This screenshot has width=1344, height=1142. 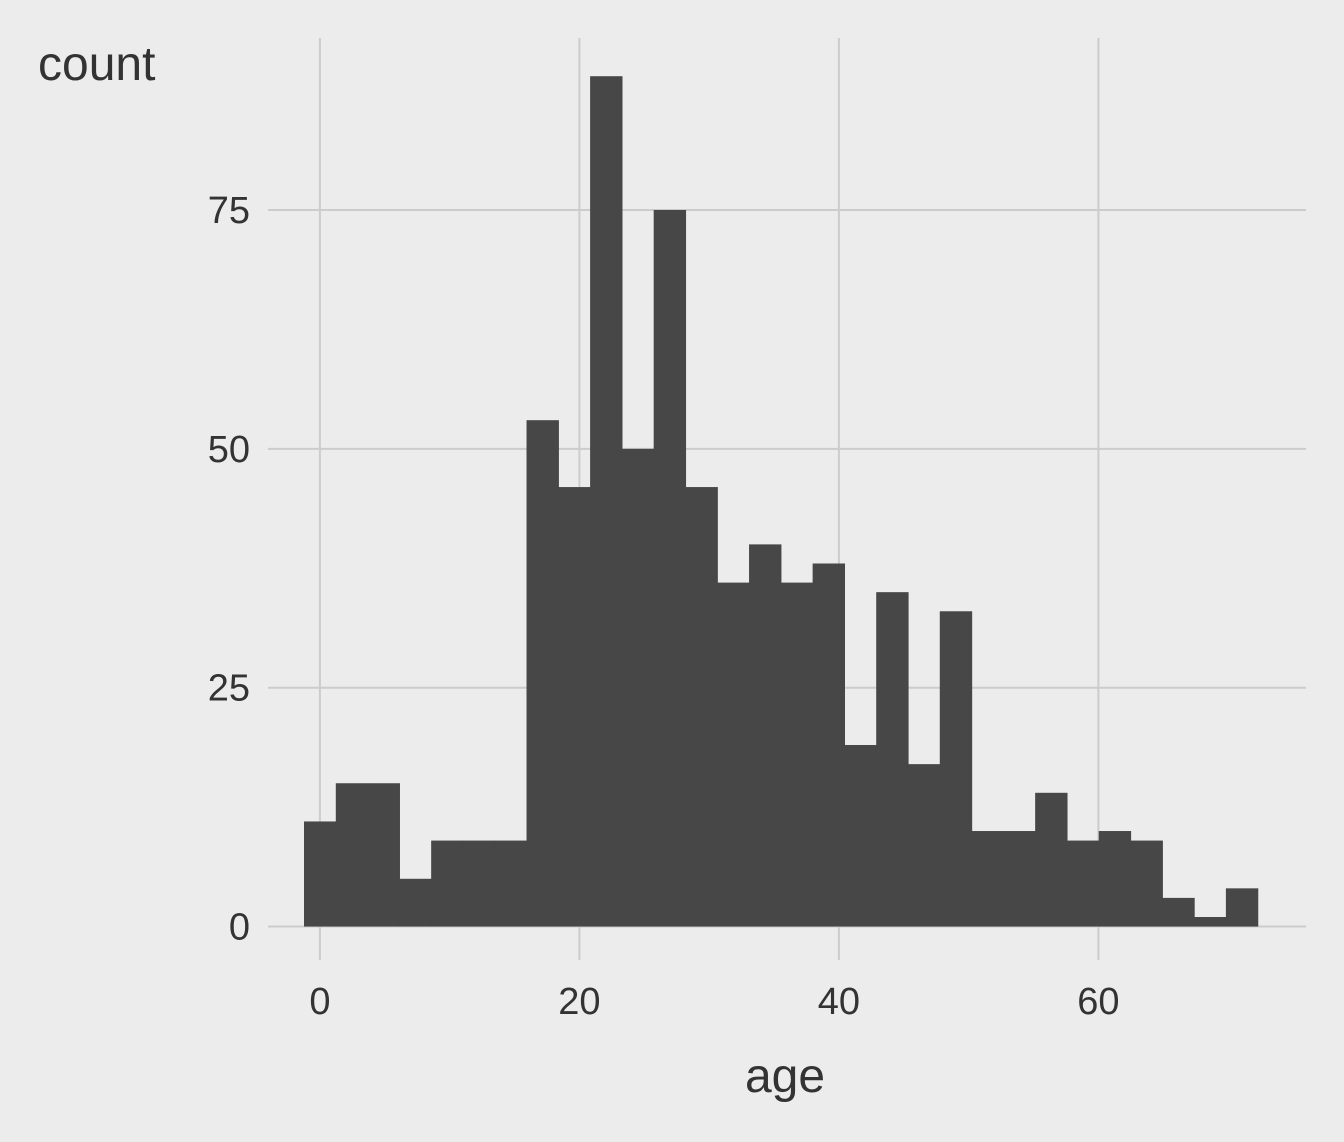 I want to click on y-tick-label: 50, so click(x=229, y=450).